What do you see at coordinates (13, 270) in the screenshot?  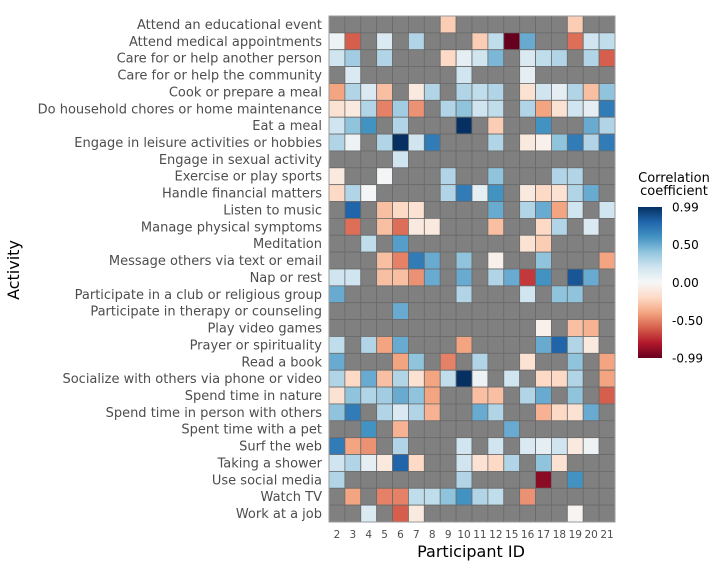 I see `y-axis-title: Activity` at bounding box center [13, 270].